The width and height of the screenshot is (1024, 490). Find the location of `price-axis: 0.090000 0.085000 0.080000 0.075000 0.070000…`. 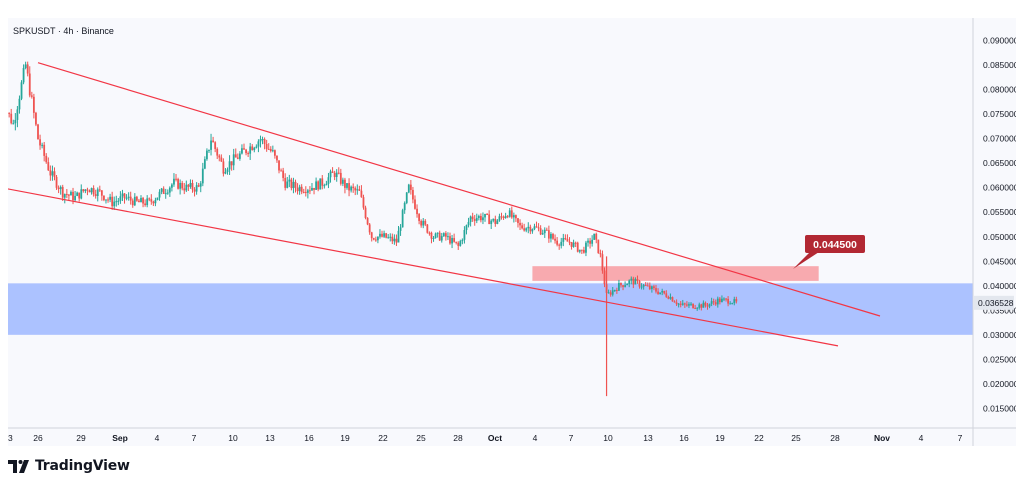

price-axis: 0.090000 0.085000 0.080000 0.075000 0.070000… is located at coordinates (999, 225).